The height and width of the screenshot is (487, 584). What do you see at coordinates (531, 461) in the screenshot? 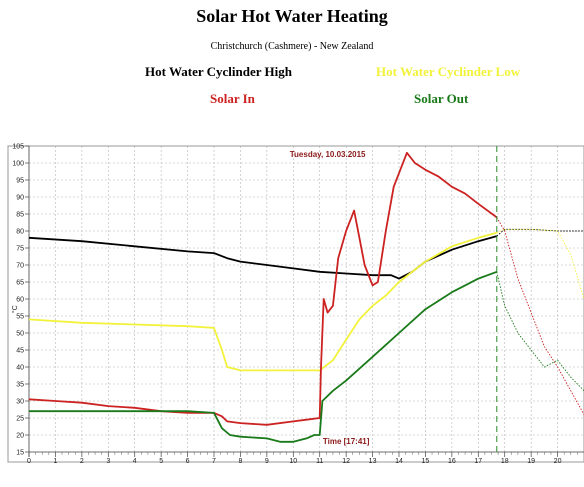
I see `x-tick-label: 19` at bounding box center [531, 461].